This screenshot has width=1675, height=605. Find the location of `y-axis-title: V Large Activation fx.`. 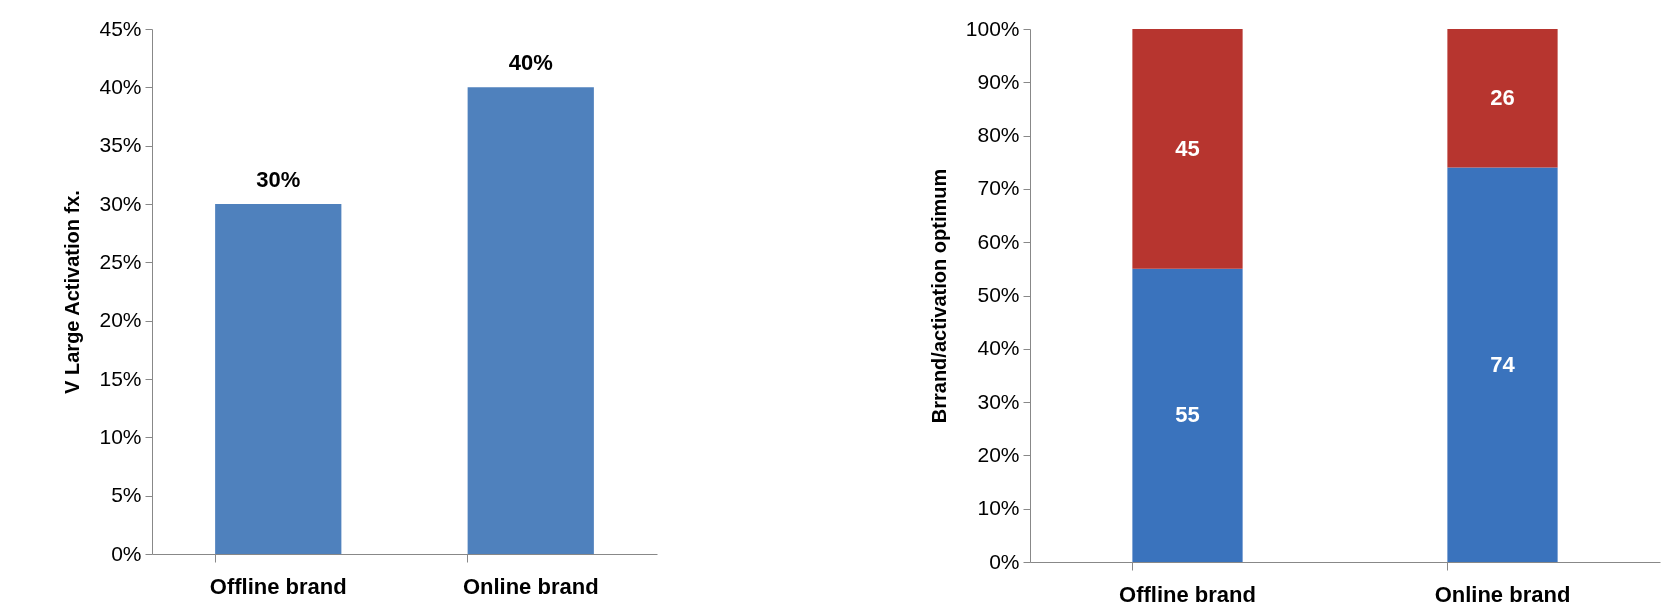

y-axis-title: V Large Activation fx. is located at coordinates (72, 292).